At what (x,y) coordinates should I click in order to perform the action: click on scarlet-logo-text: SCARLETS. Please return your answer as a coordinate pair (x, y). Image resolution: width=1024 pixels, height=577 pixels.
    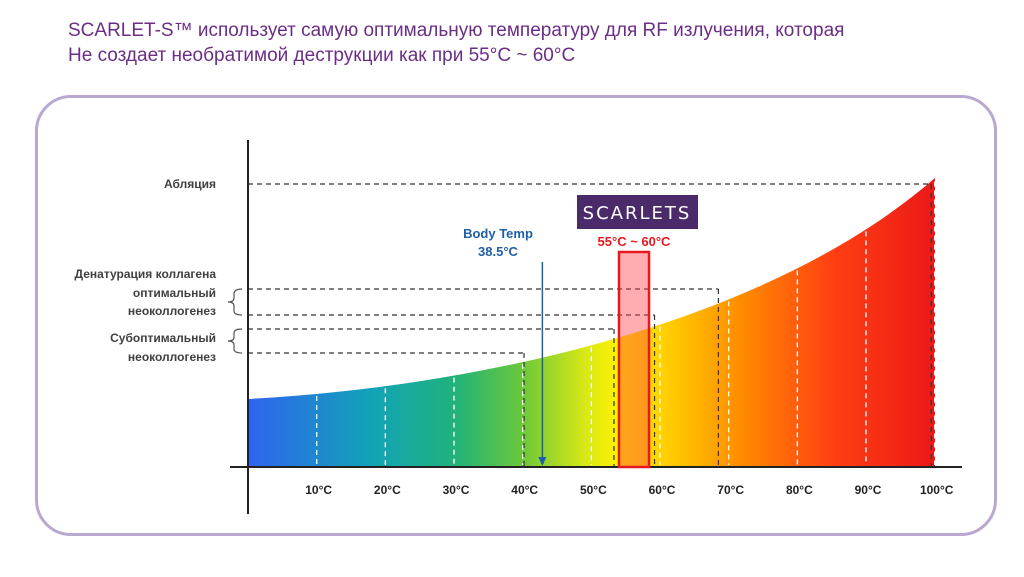
    Looking at the image, I should click on (637, 213).